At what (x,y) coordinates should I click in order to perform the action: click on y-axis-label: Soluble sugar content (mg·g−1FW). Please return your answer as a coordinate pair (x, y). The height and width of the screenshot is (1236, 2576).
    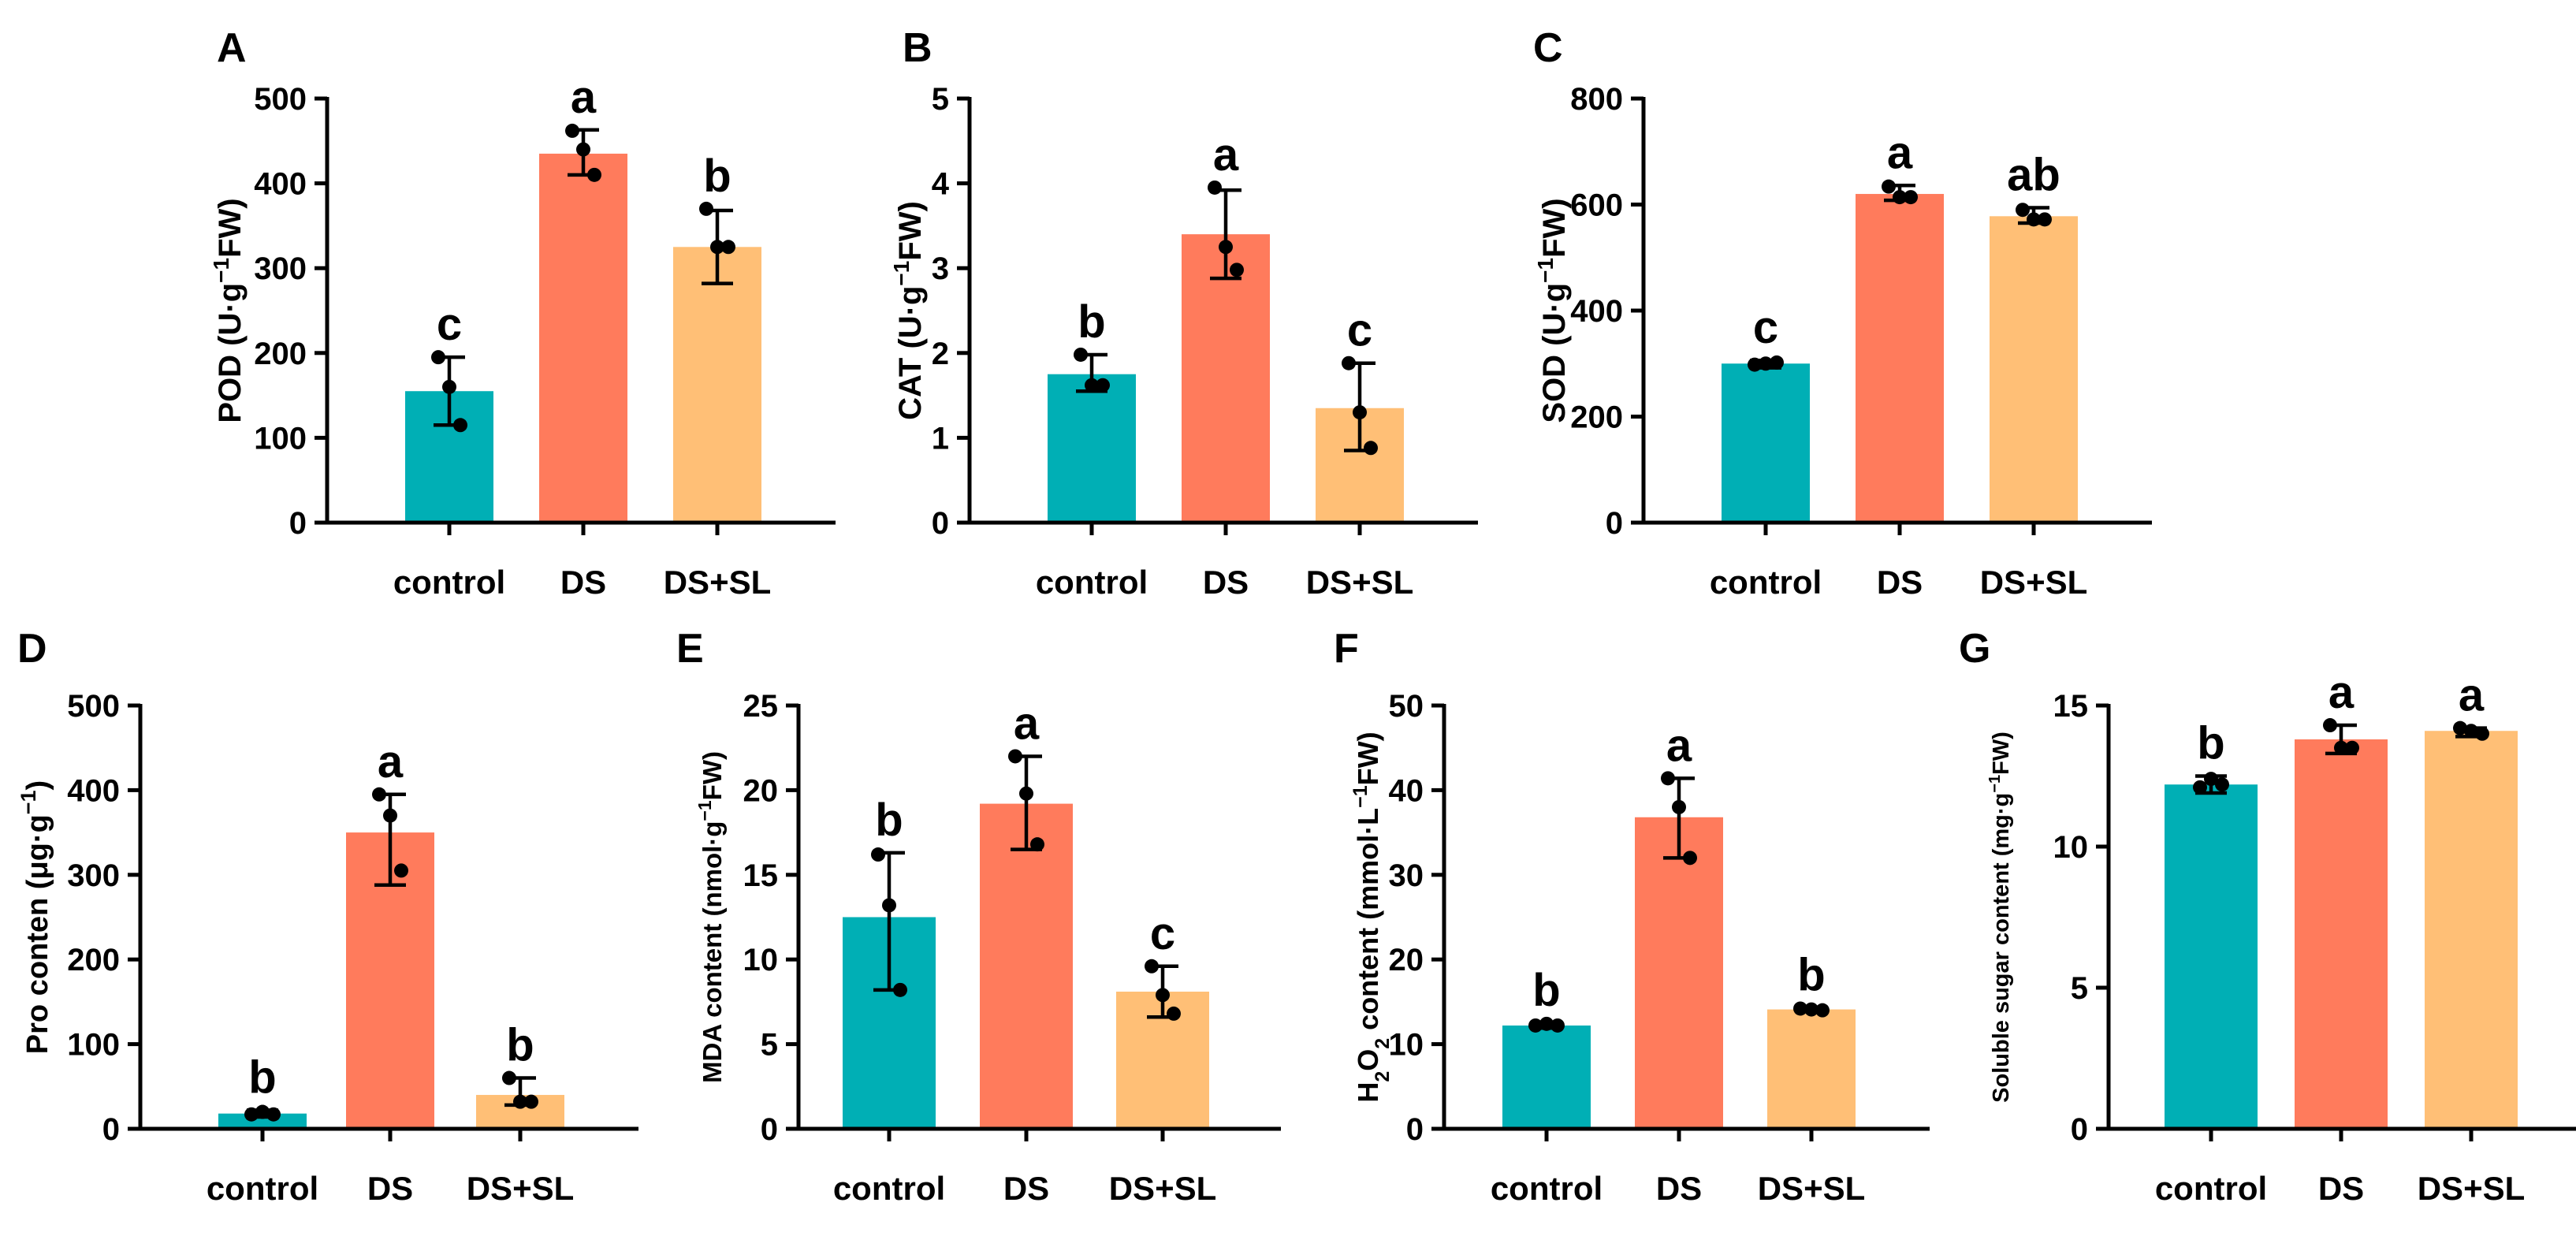
    Looking at the image, I should click on (2000, 917).